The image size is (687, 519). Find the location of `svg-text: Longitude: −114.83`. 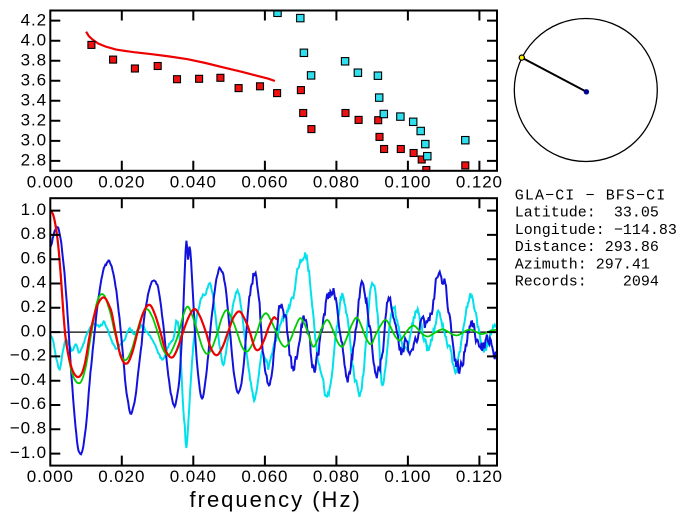

svg-text: Longitude: −114.83 is located at coordinates (596, 230).